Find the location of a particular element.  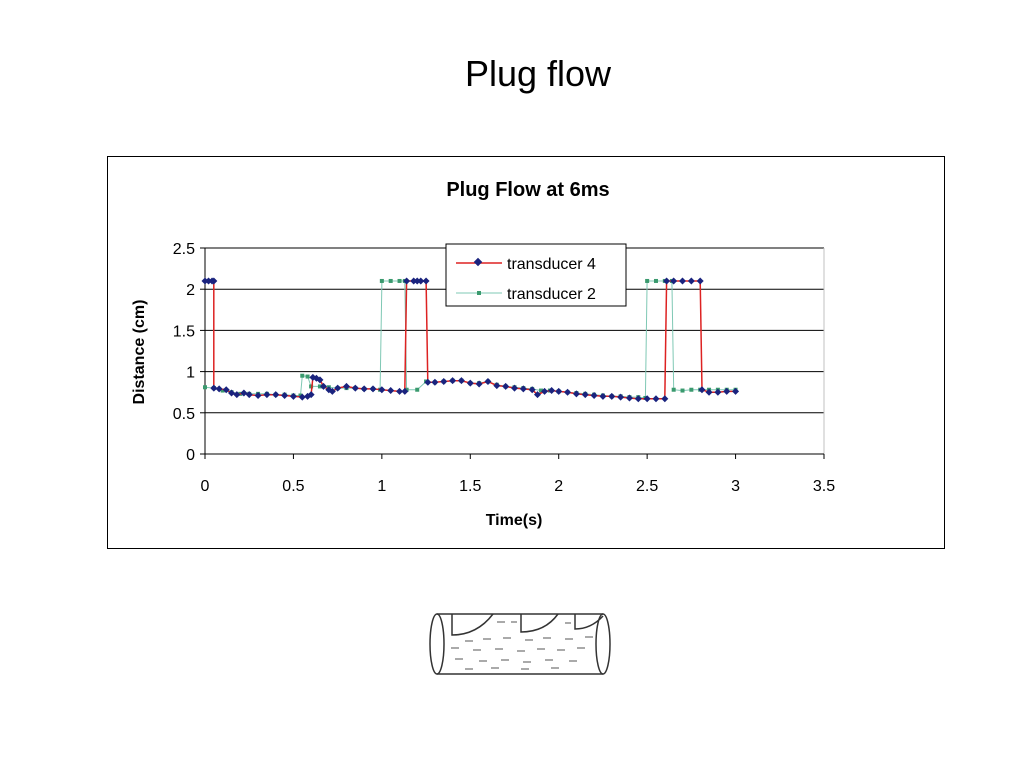

liquid-dashes is located at coordinates (522, 645).